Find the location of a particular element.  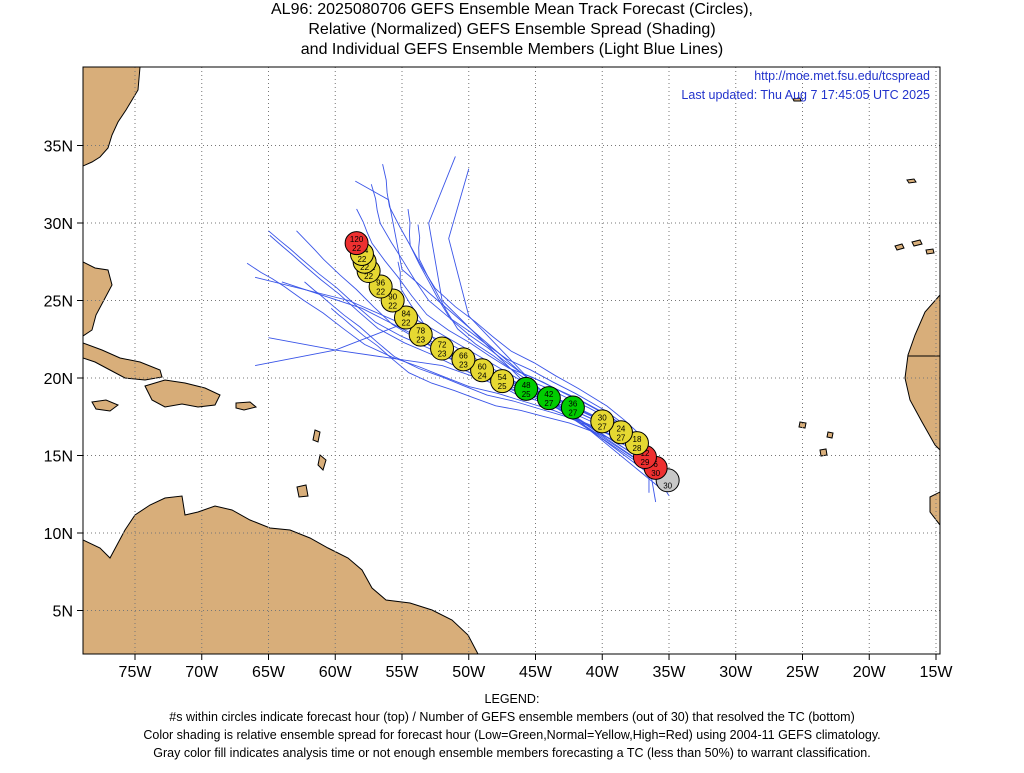

member-count-label: 30 is located at coordinates (655, 473).